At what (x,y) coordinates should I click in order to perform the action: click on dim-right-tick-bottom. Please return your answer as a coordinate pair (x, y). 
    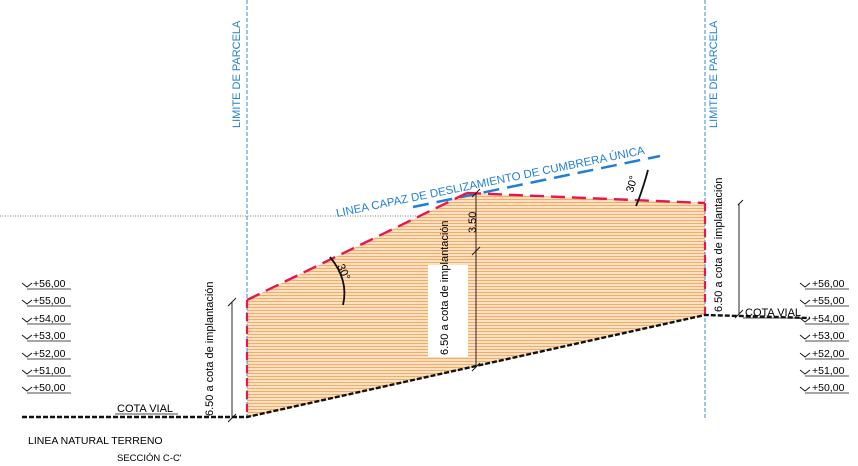
    Looking at the image, I should click on (739, 314).